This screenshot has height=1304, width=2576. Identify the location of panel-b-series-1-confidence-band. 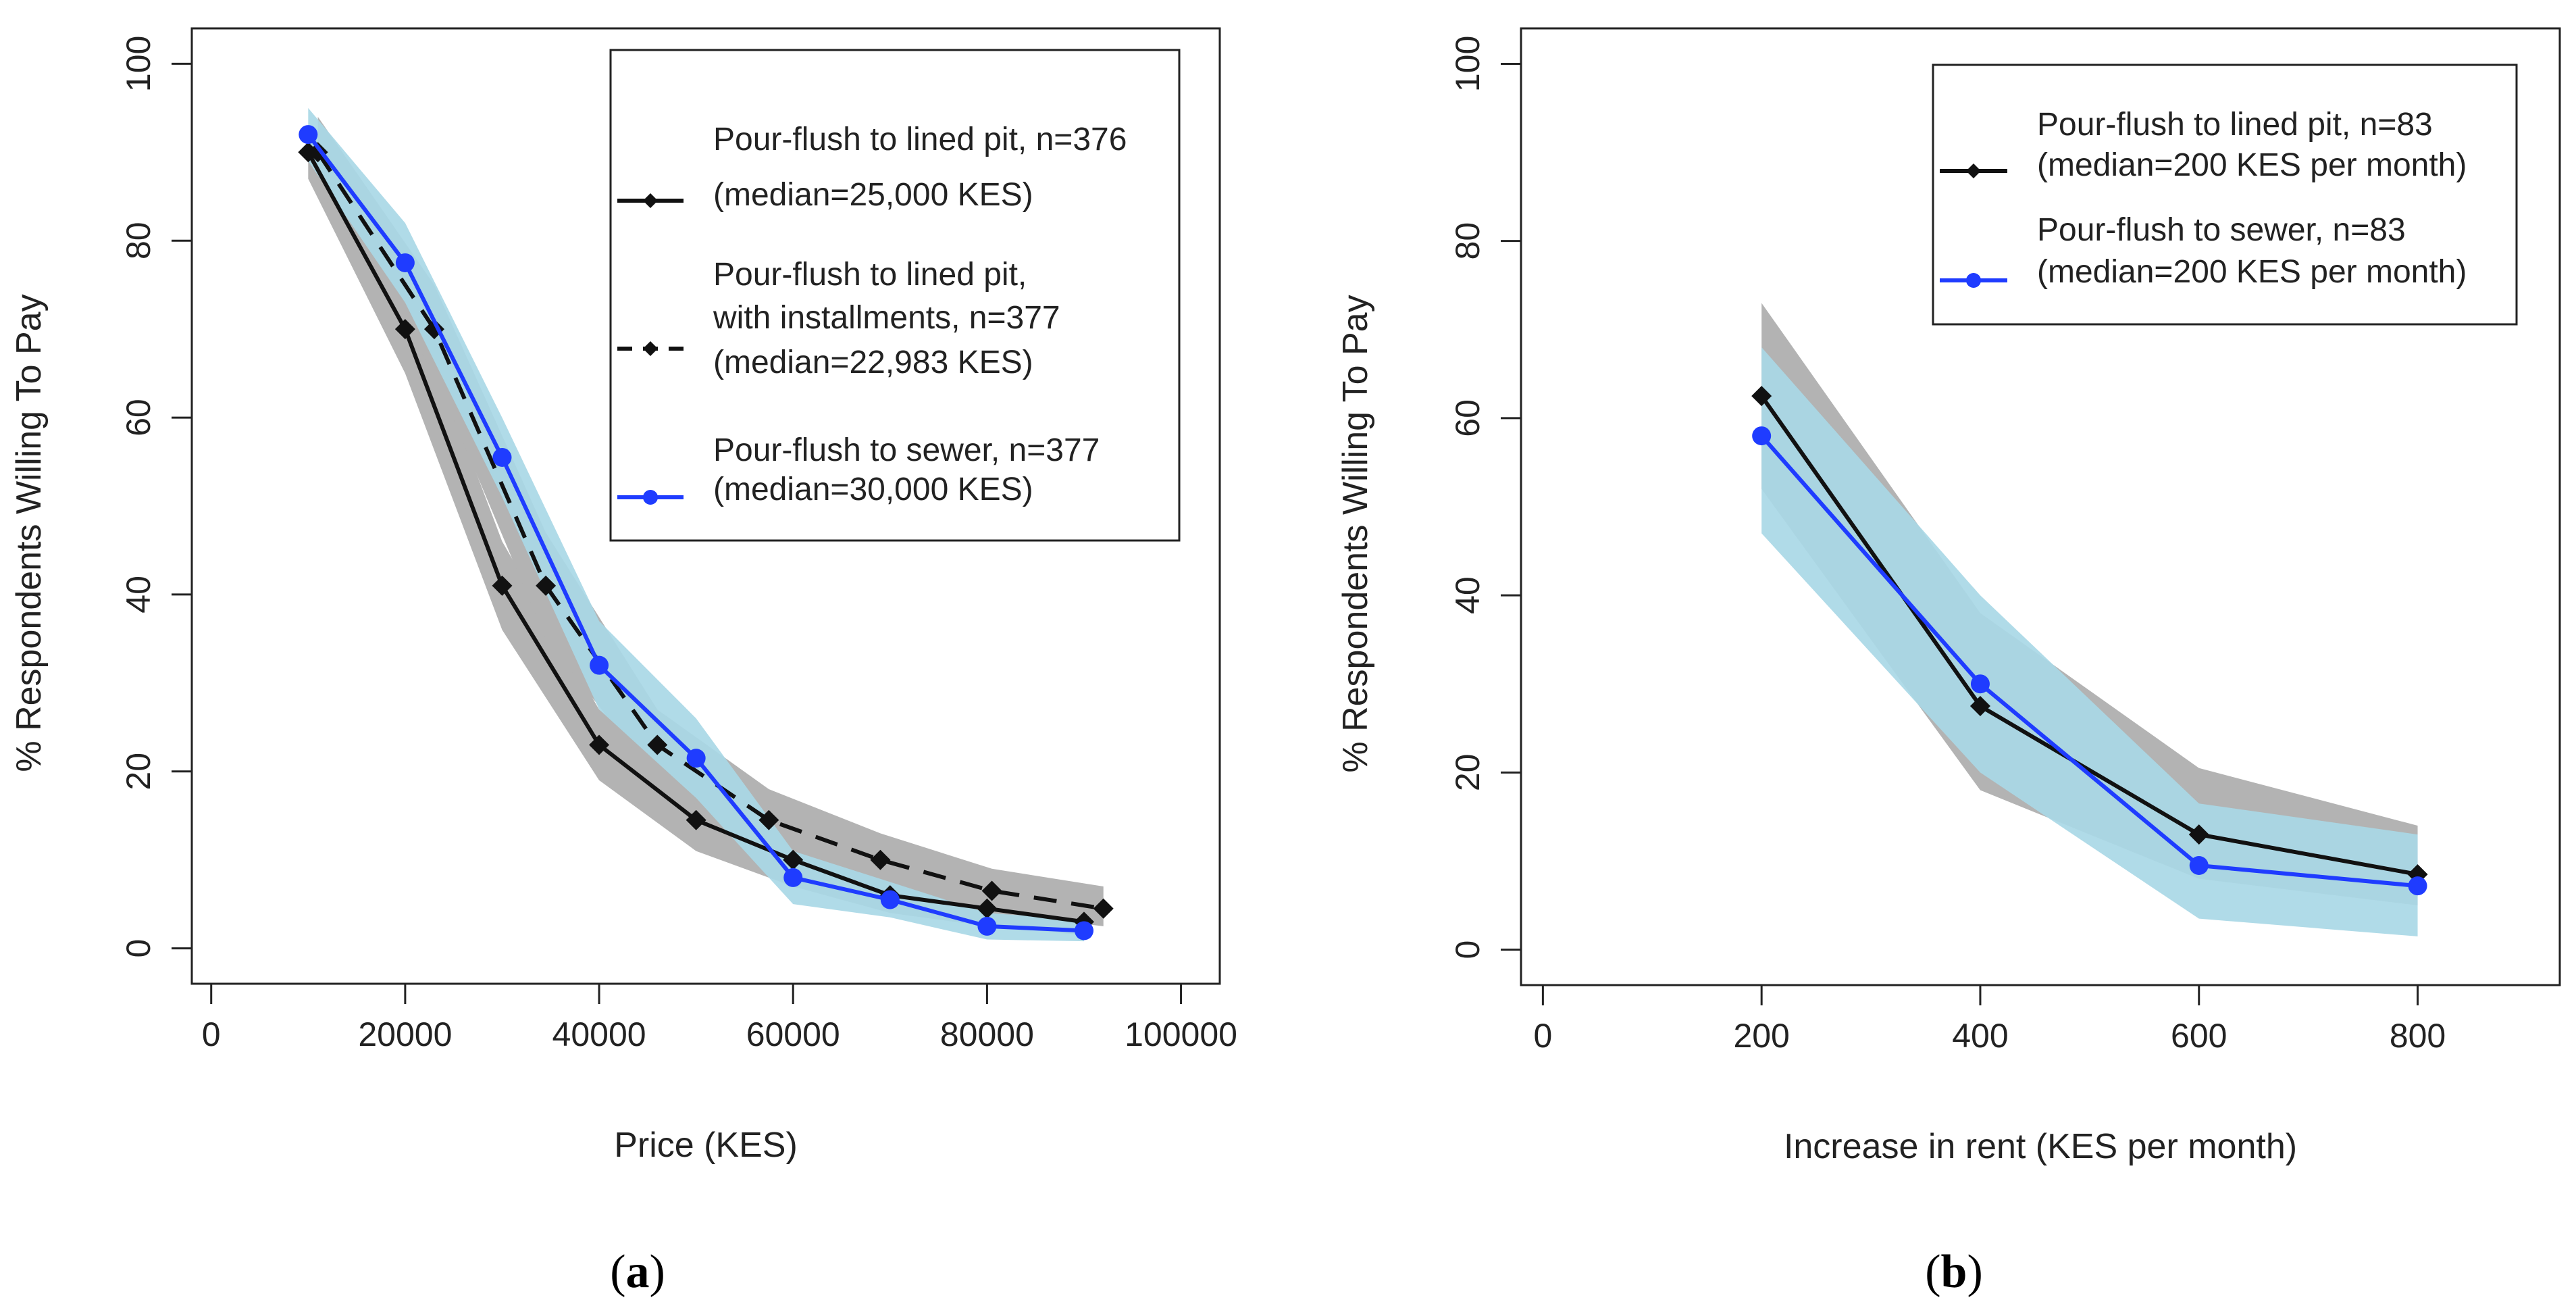
(2089, 641).